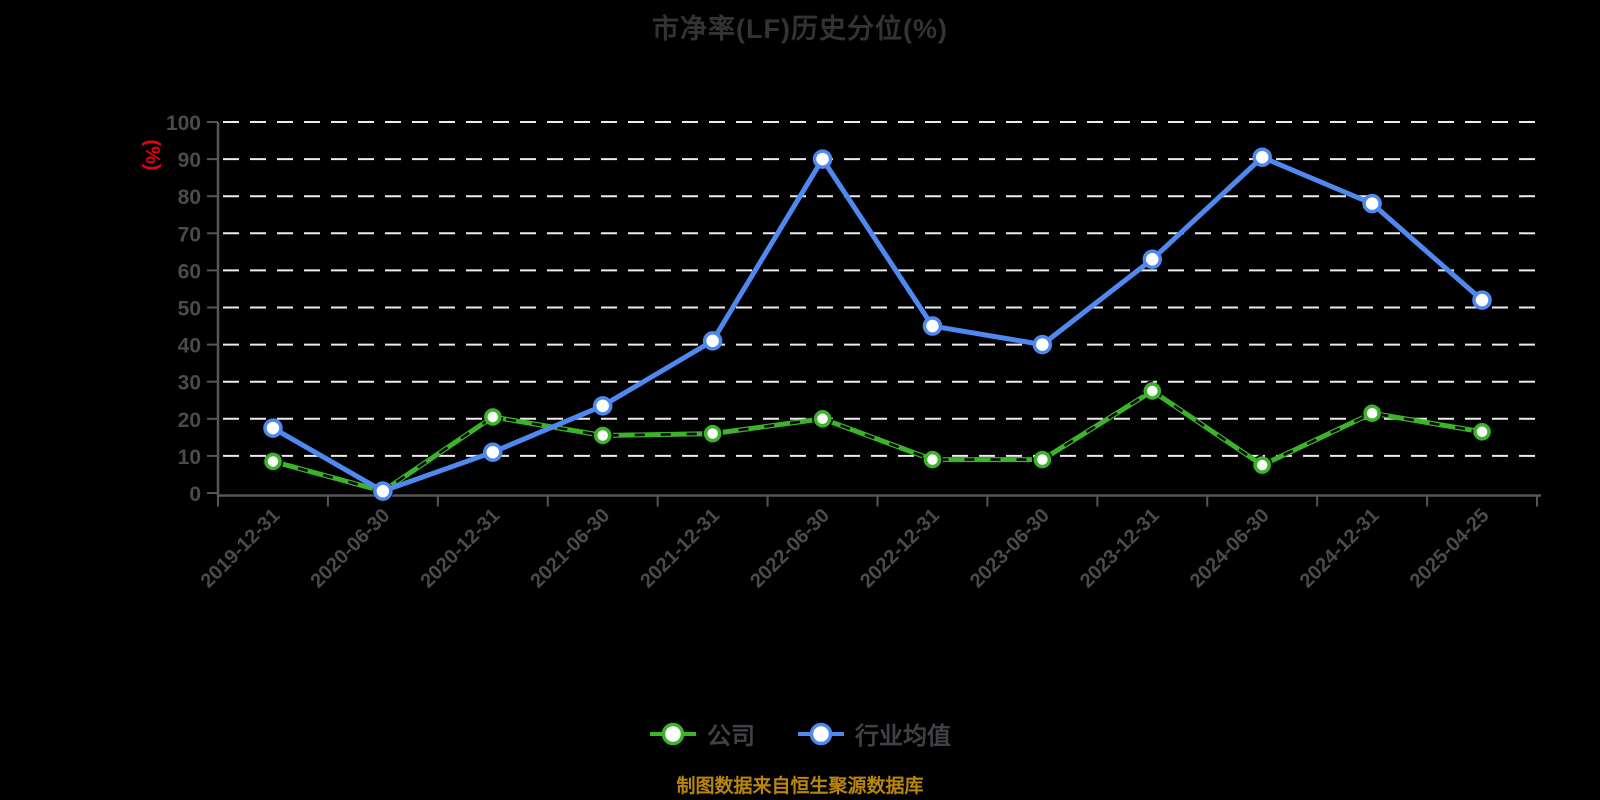 This screenshot has width=1600, height=800. Describe the element at coordinates (1450, 548) in the screenshot. I see `x-tick-label: 2025-04-25` at that location.